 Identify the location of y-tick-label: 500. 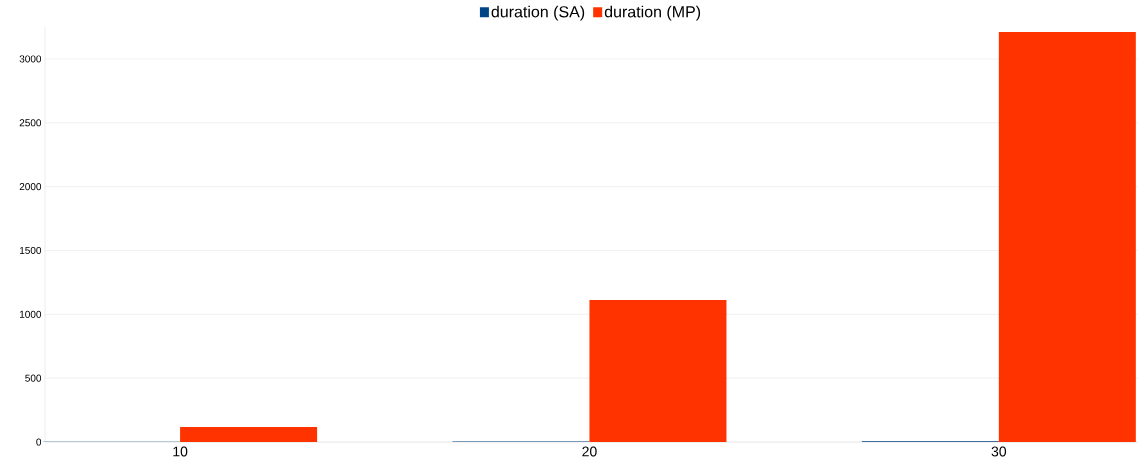
(33, 378).